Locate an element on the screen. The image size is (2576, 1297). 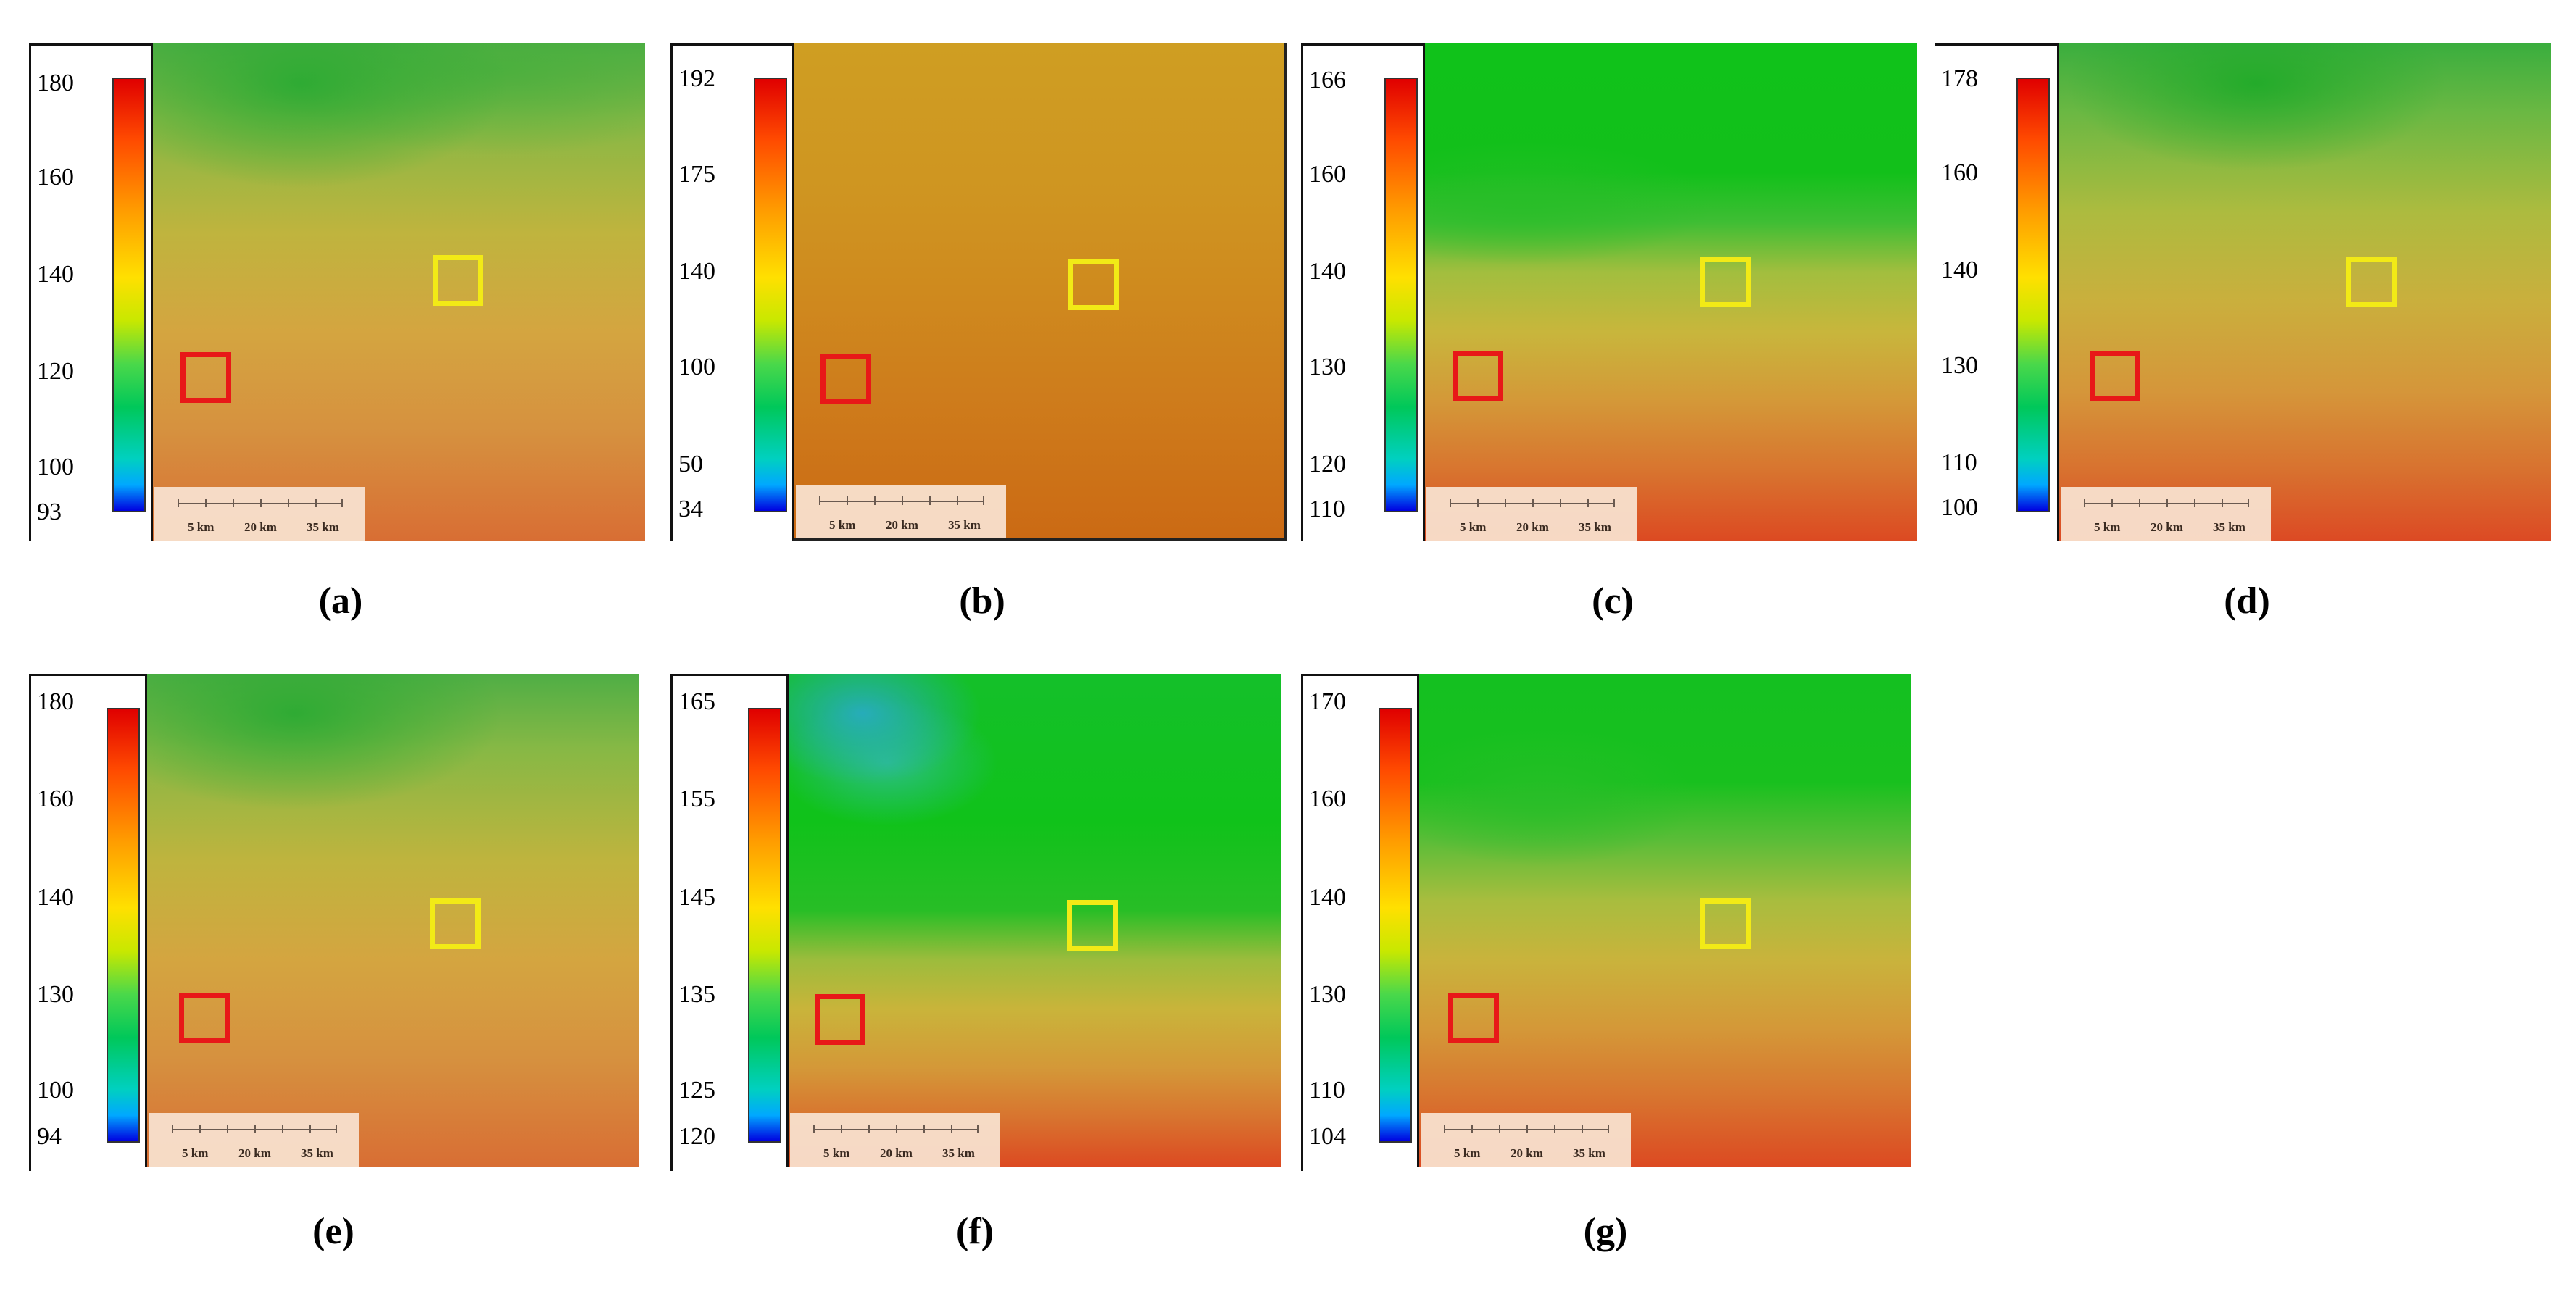
caption-g: (g) is located at coordinates (1605, 1231).